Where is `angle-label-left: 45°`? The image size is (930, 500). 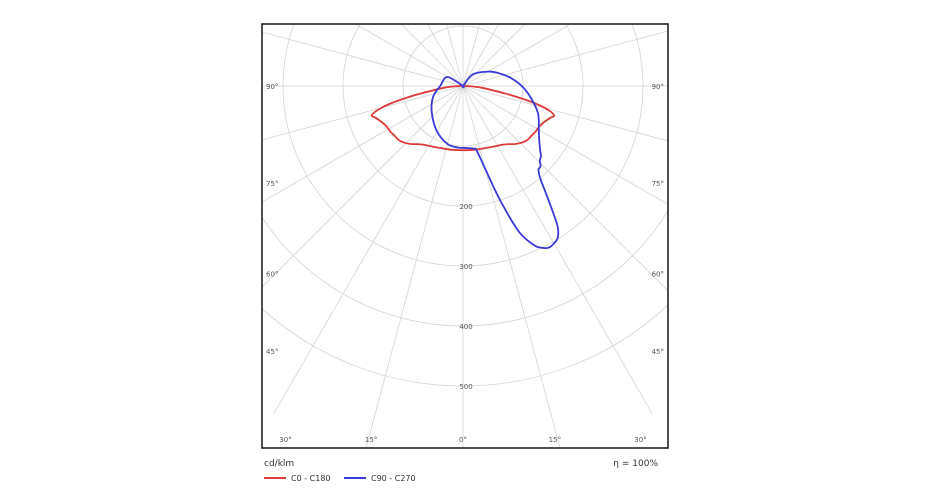
angle-label-left: 45° is located at coordinates (272, 352).